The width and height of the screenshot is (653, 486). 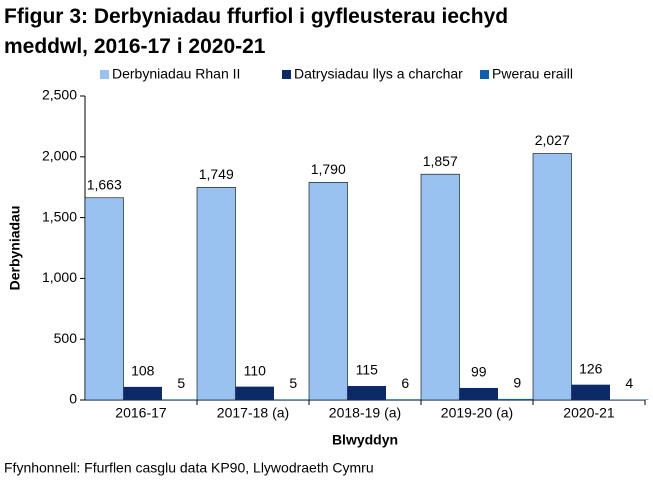 I want to click on data-label: 1,790, so click(x=328, y=169).